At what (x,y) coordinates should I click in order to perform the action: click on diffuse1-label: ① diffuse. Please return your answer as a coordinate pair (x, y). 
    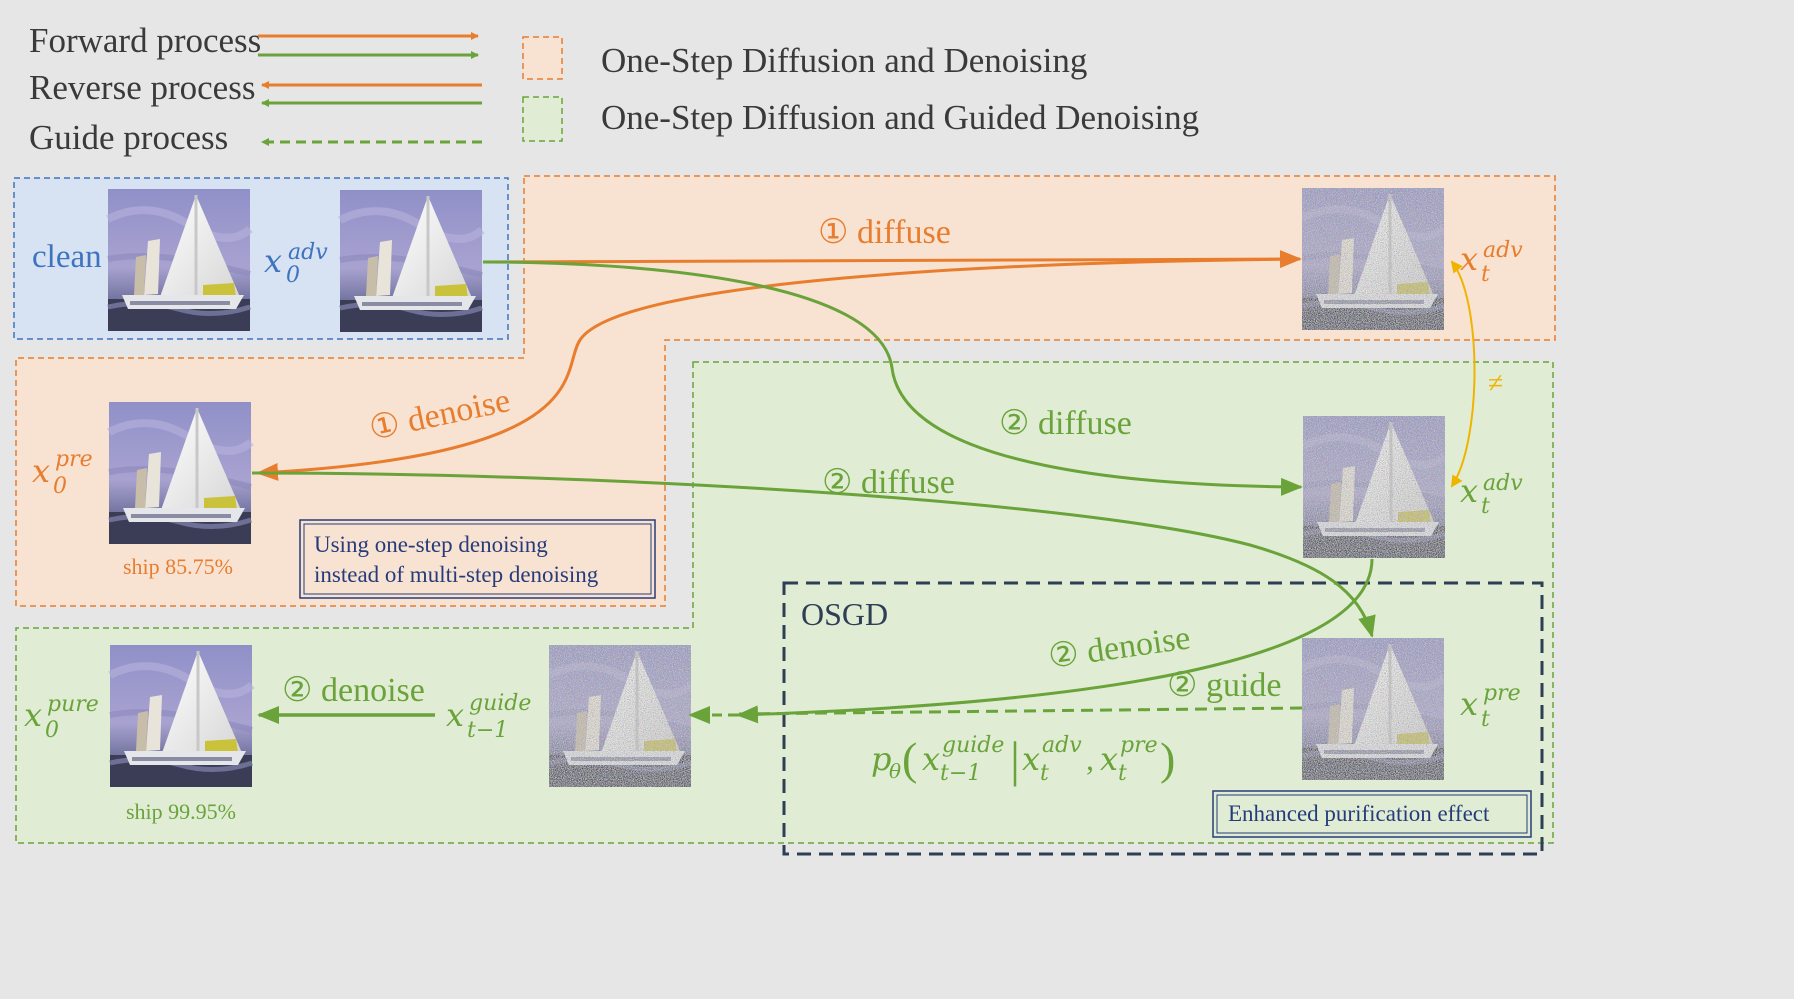
    Looking at the image, I should click on (884, 232).